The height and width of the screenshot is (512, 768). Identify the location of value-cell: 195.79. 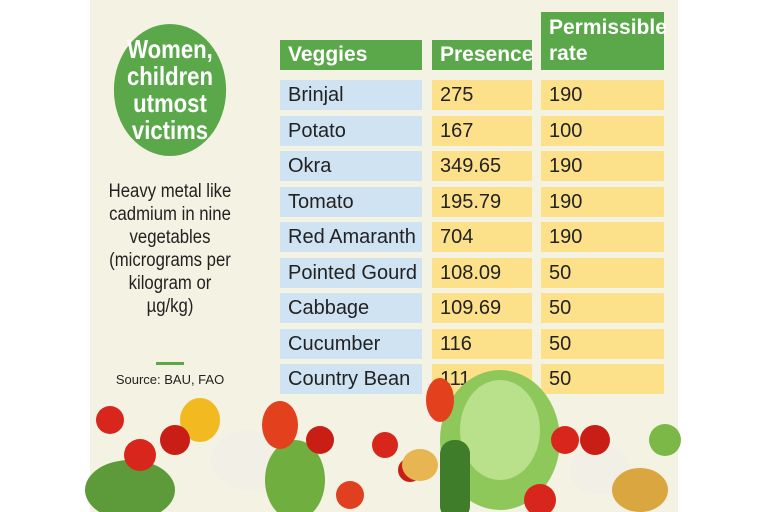
(482, 201).